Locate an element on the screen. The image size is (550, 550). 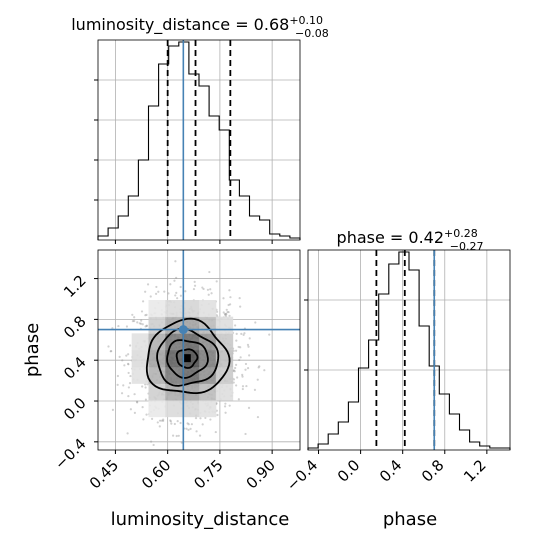
luminosity-distance-title: luminosity_distance = 0.68+0.10 −0.08 is located at coordinates (200, 27).